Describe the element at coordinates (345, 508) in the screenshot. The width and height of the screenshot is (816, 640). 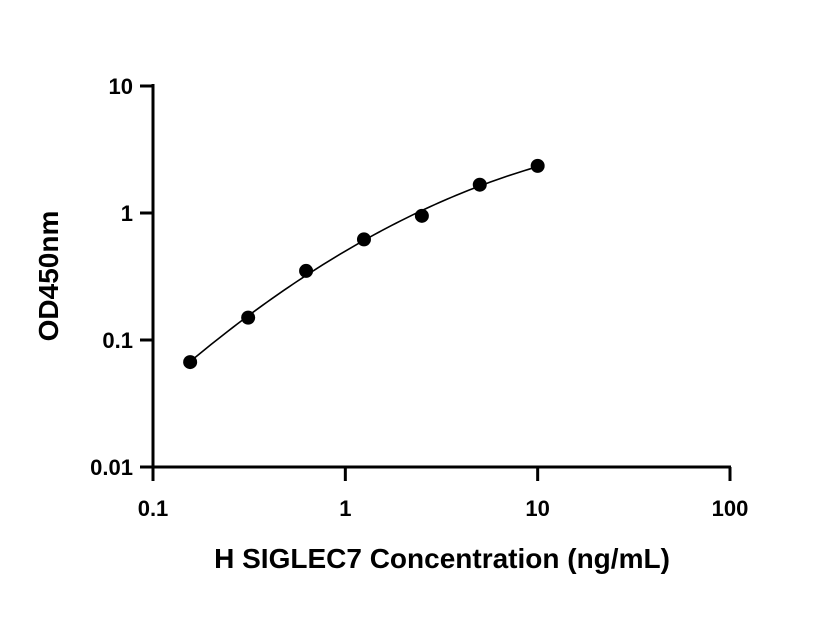
I see `x-tick-label: 1` at that location.